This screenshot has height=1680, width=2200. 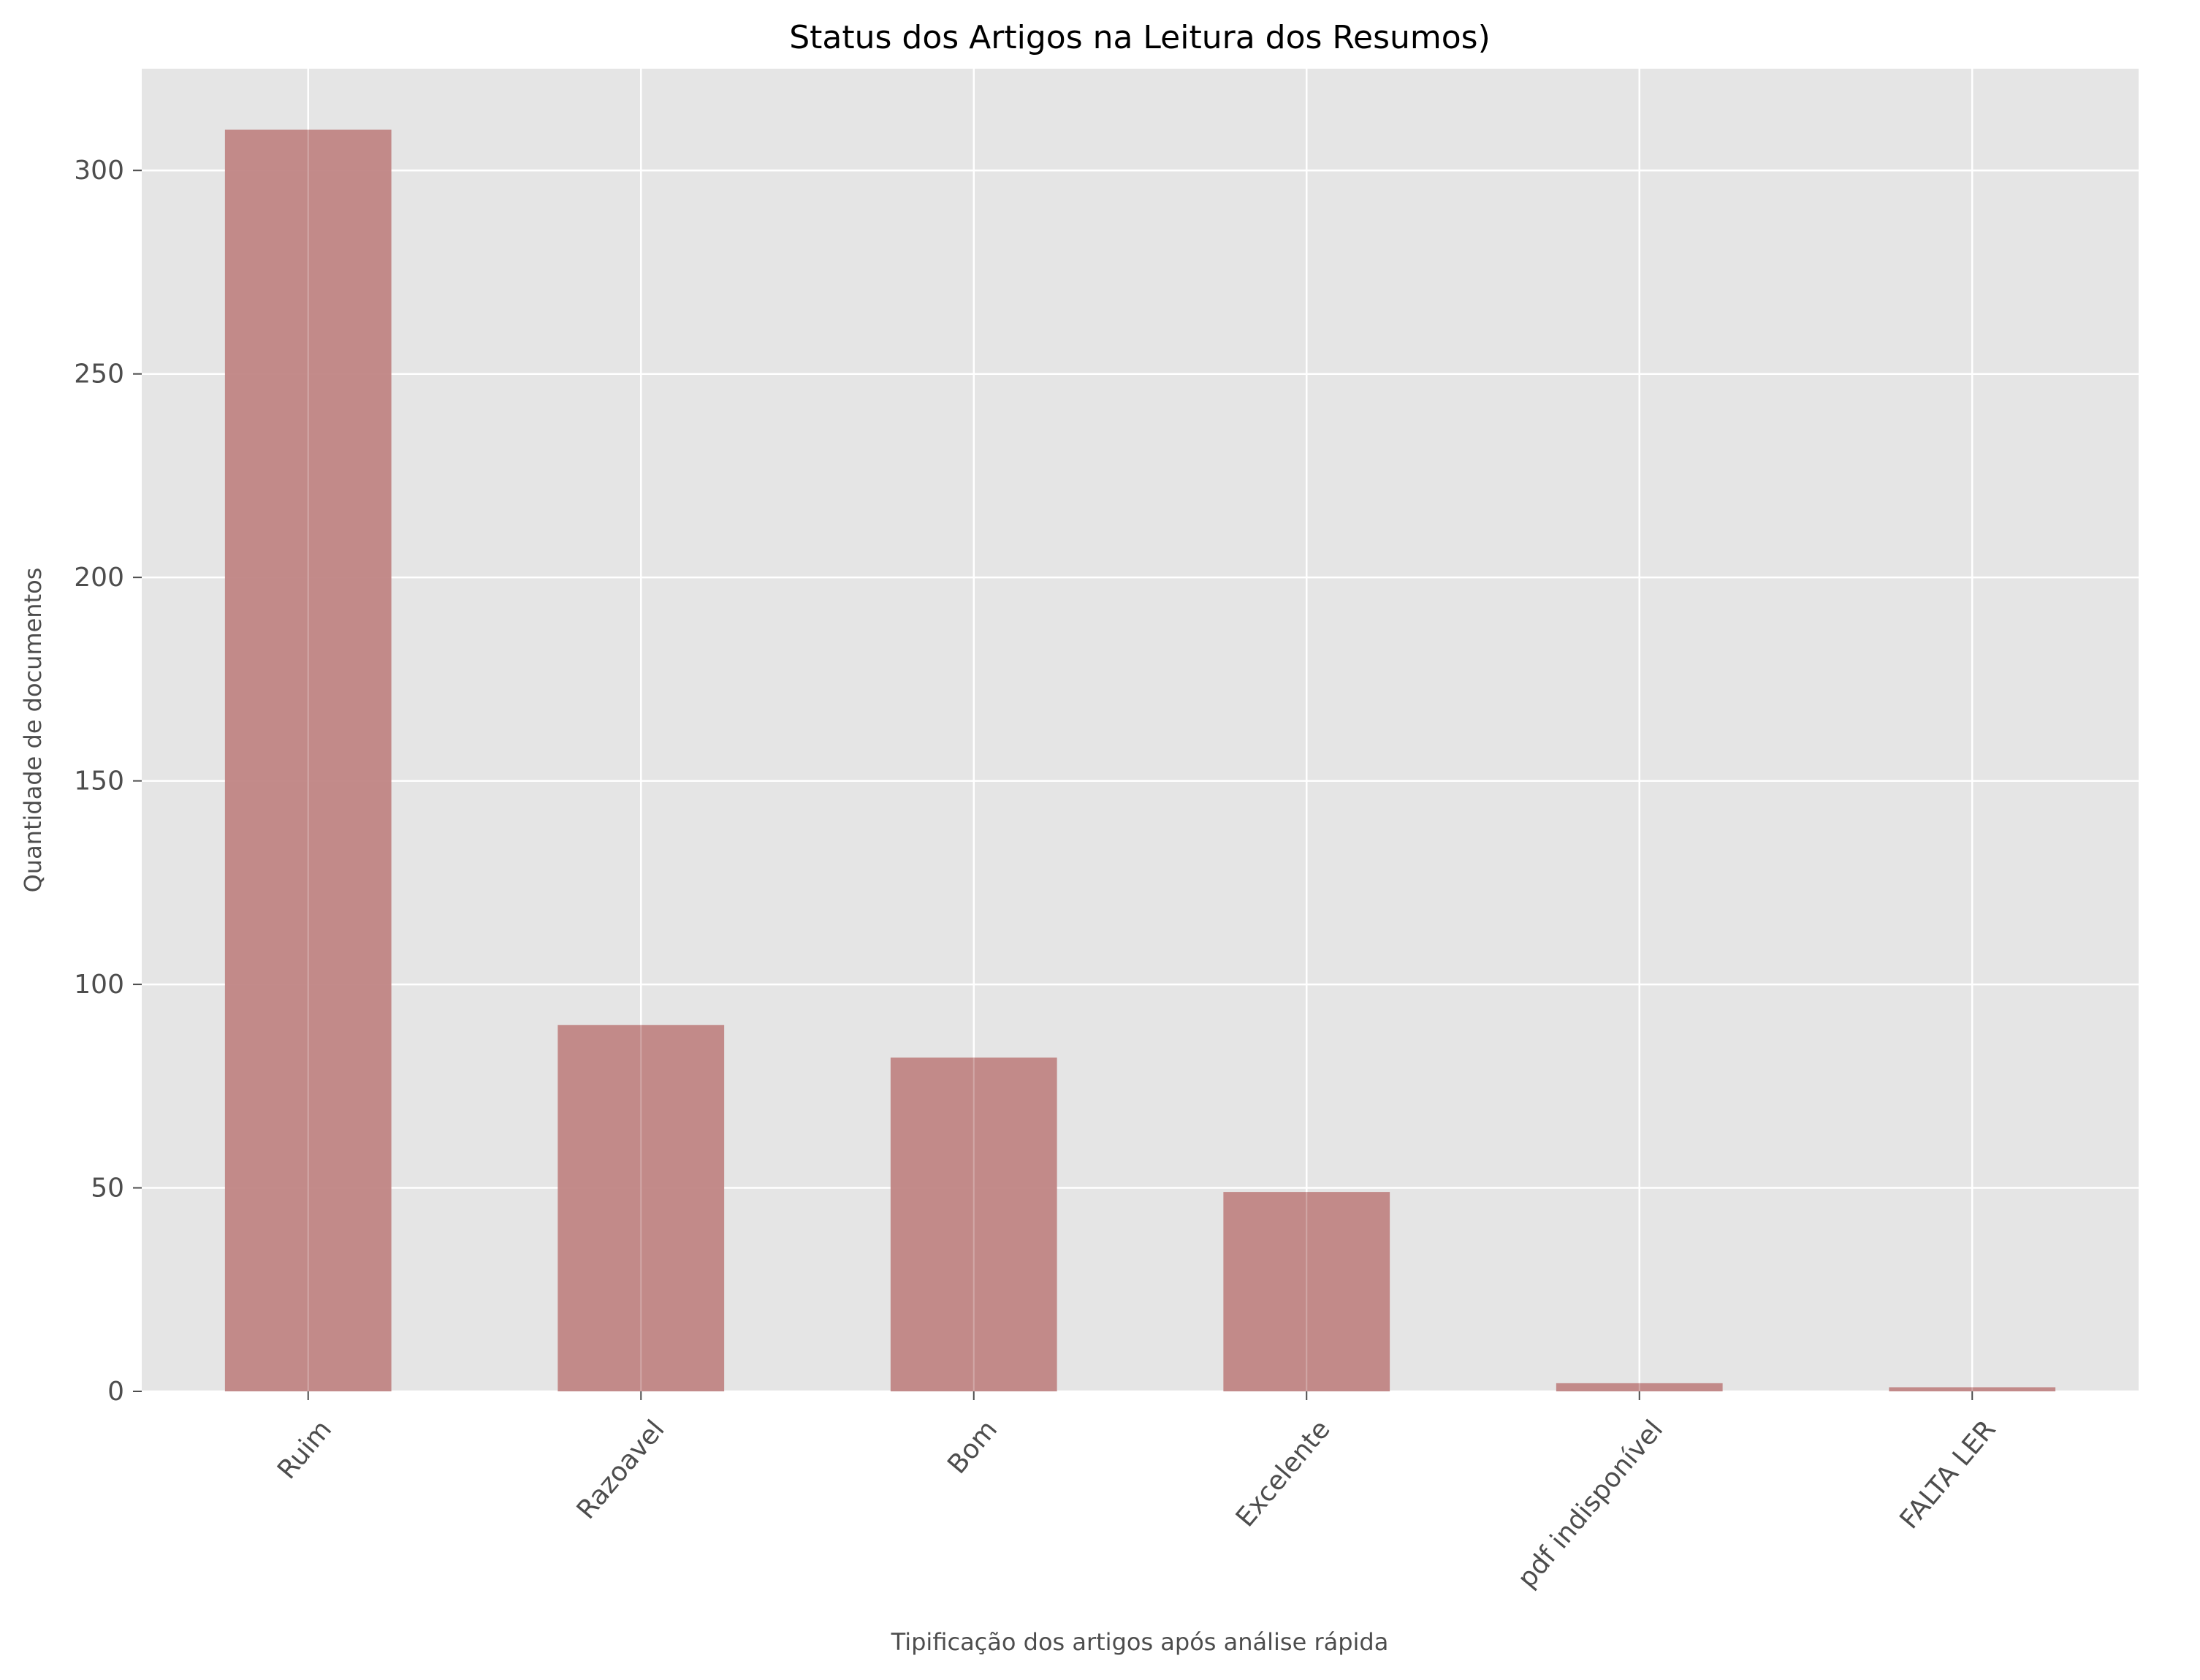 What do you see at coordinates (99, 782) in the screenshot?
I see `y-tick-label: 150` at bounding box center [99, 782].